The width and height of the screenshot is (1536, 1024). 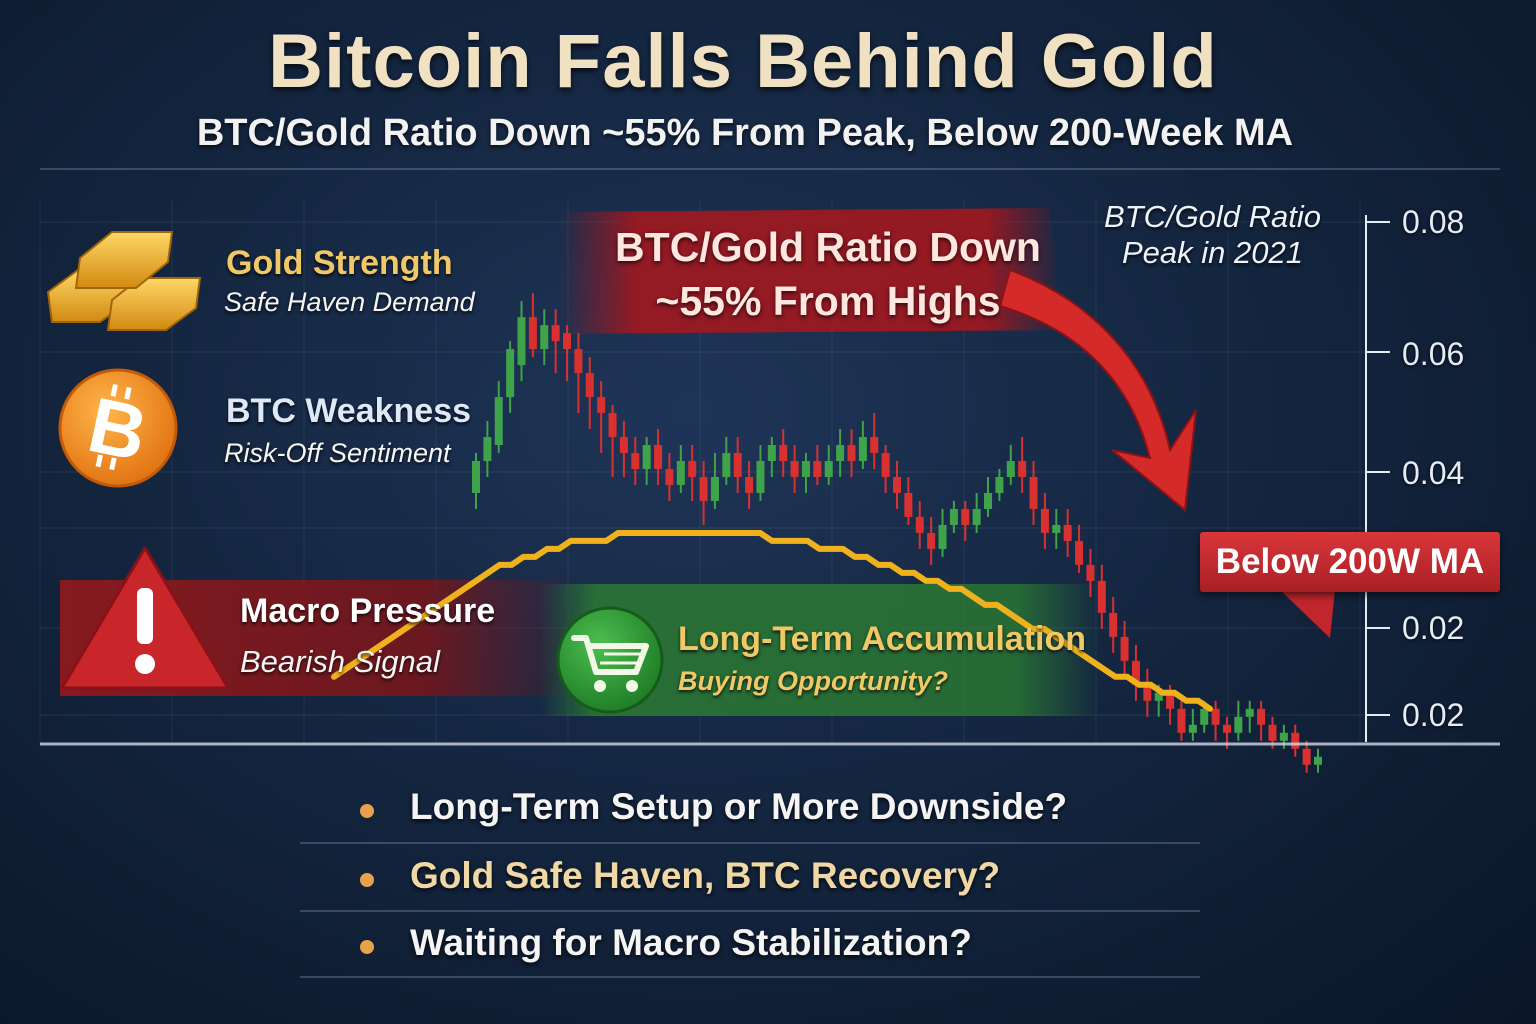 I want to click on ma-line, so click(x=772, y=621).